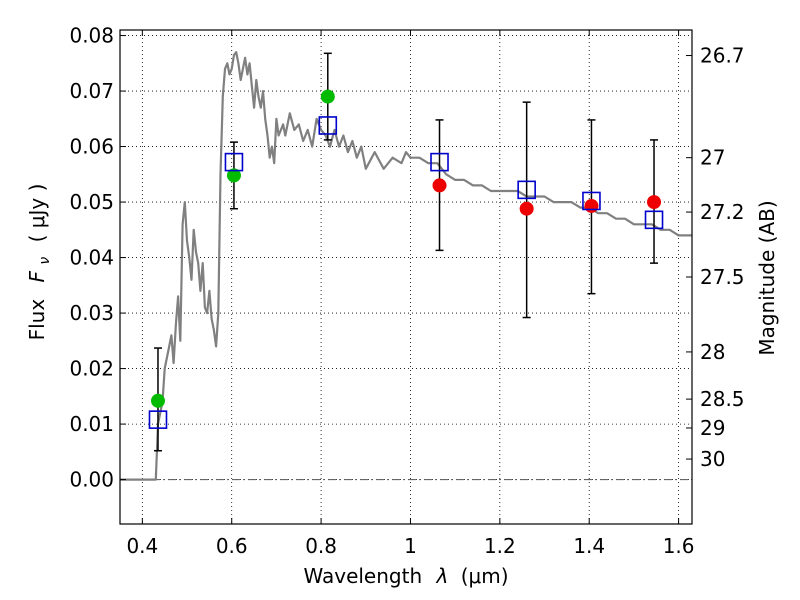 The width and height of the screenshot is (800, 600). What do you see at coordinates (722, 212) in the screenshot?
I see `y2-tick-label: 27.2` at bounding box center [722, 212].